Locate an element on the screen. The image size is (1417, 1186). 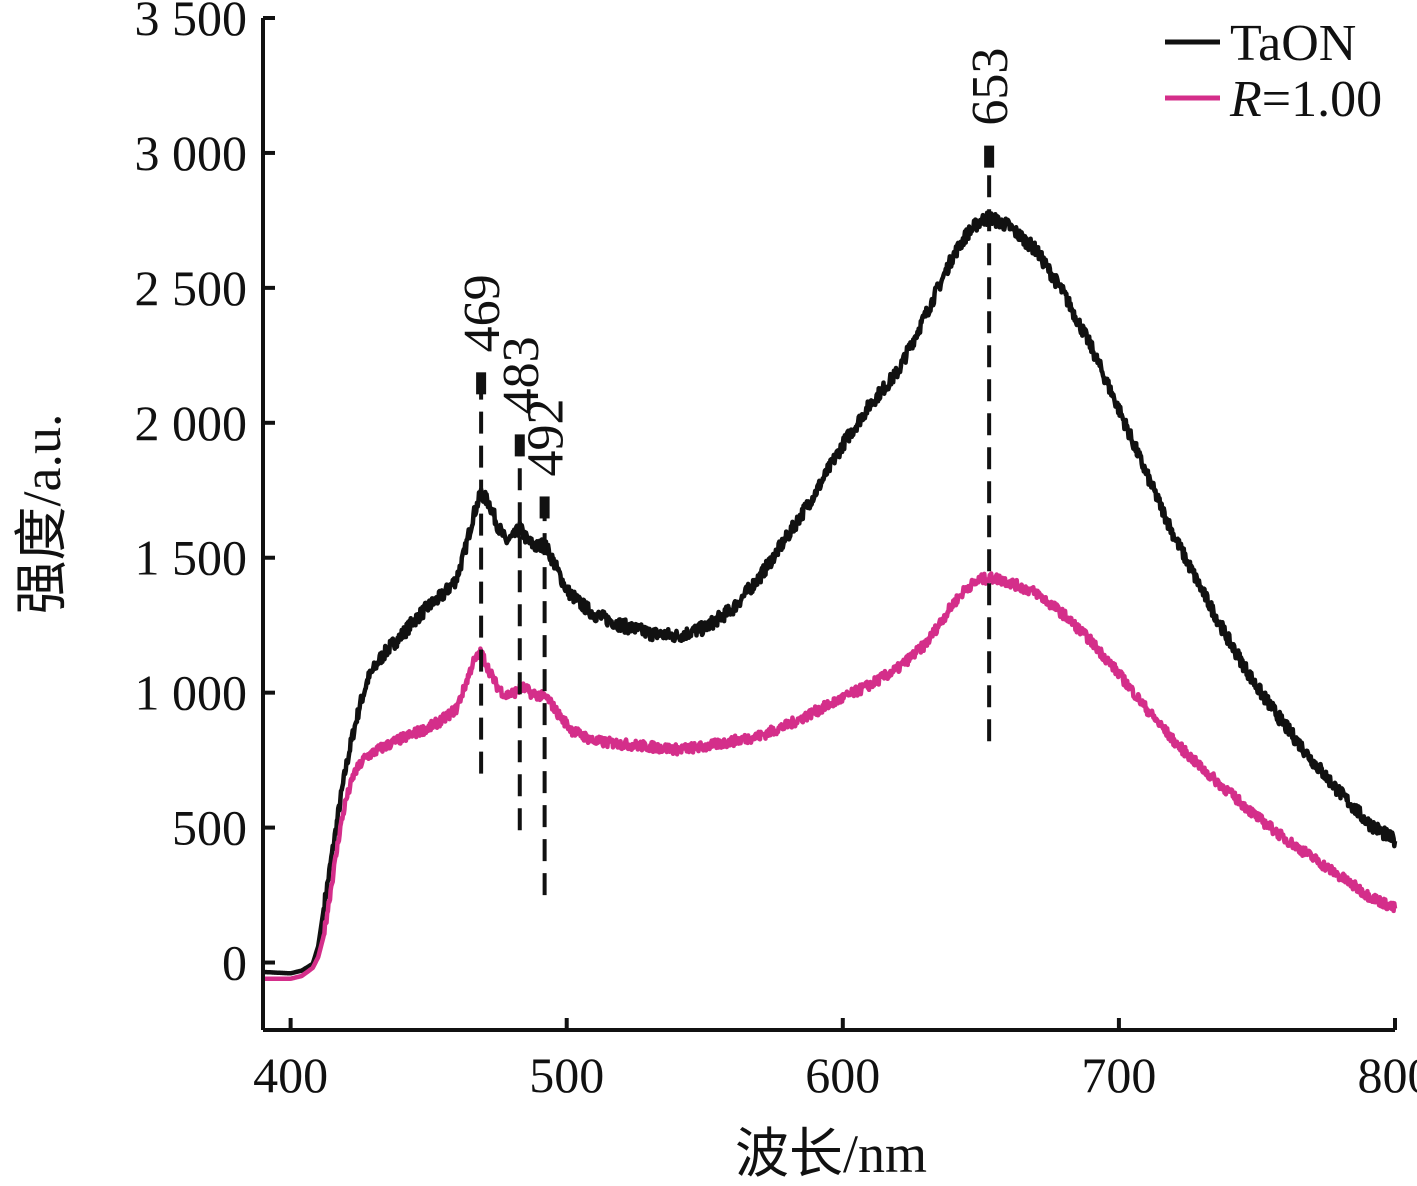
y-tick-label: 2 000 is located at coordinates (191, 423).